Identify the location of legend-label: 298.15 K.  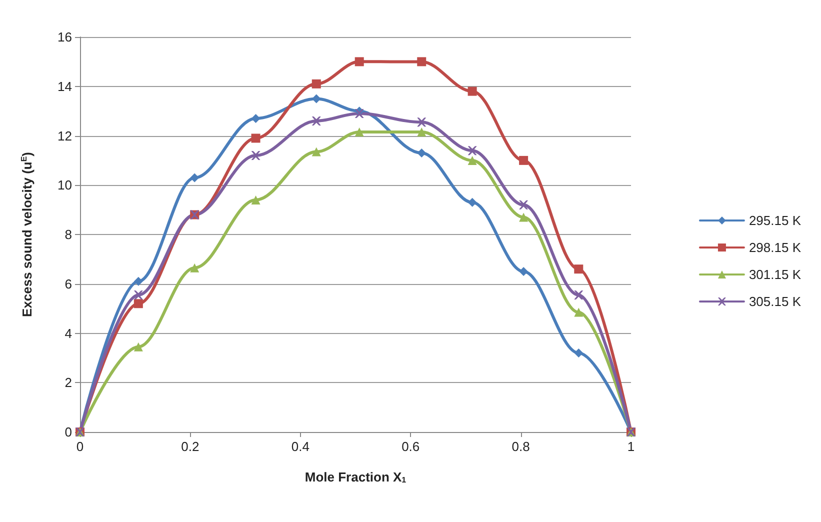
(775, 247).